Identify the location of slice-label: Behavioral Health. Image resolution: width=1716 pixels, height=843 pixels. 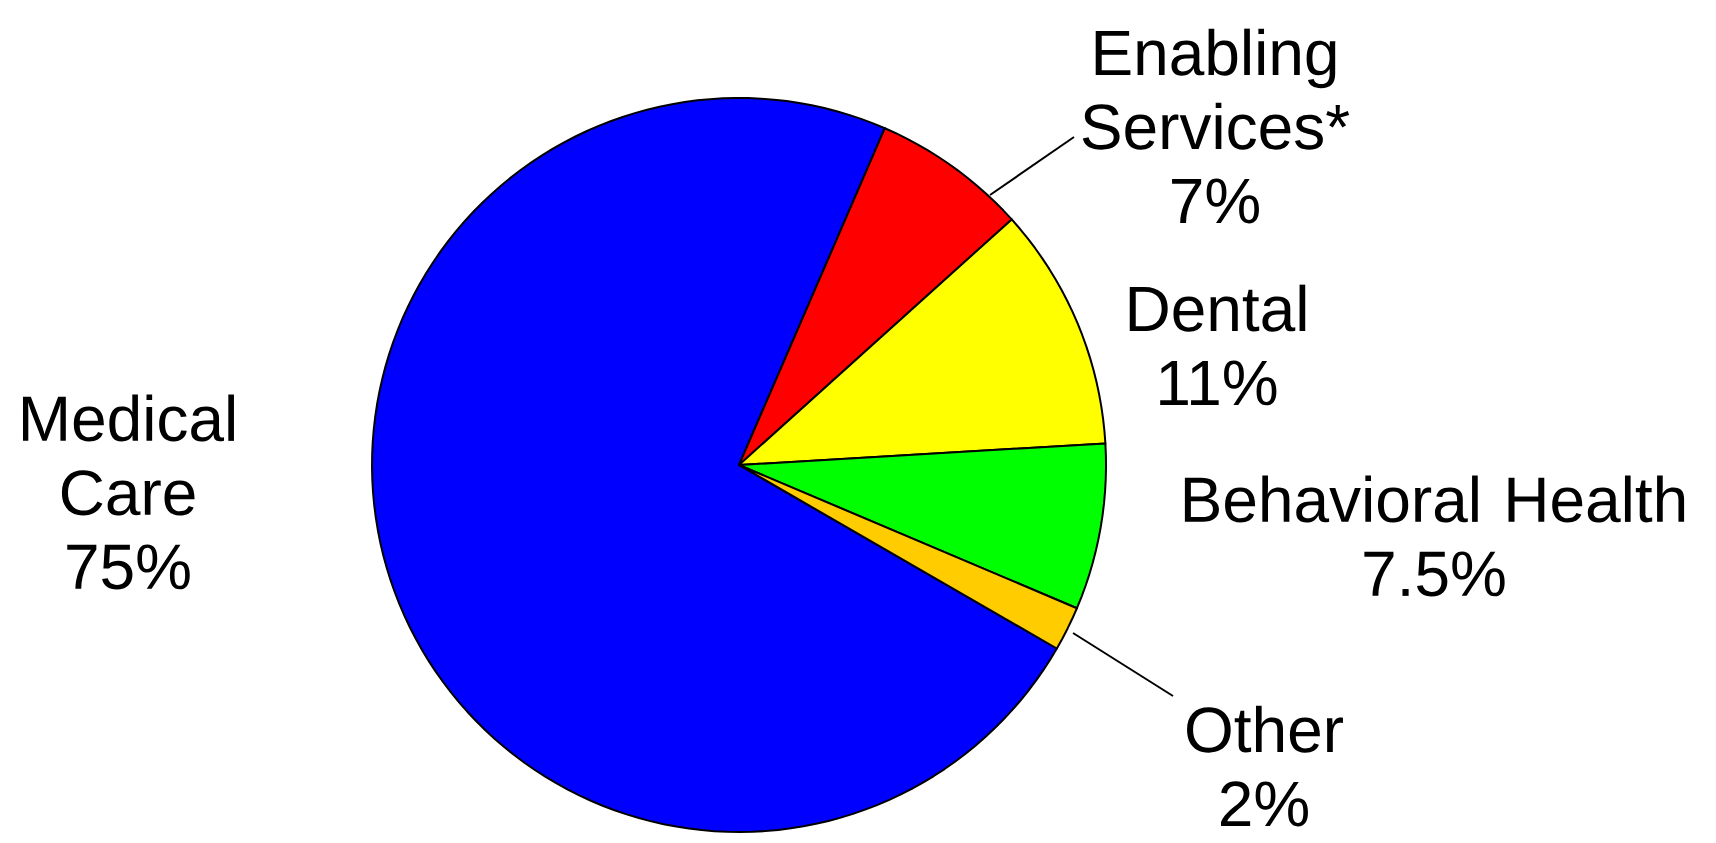
(1434, 499).